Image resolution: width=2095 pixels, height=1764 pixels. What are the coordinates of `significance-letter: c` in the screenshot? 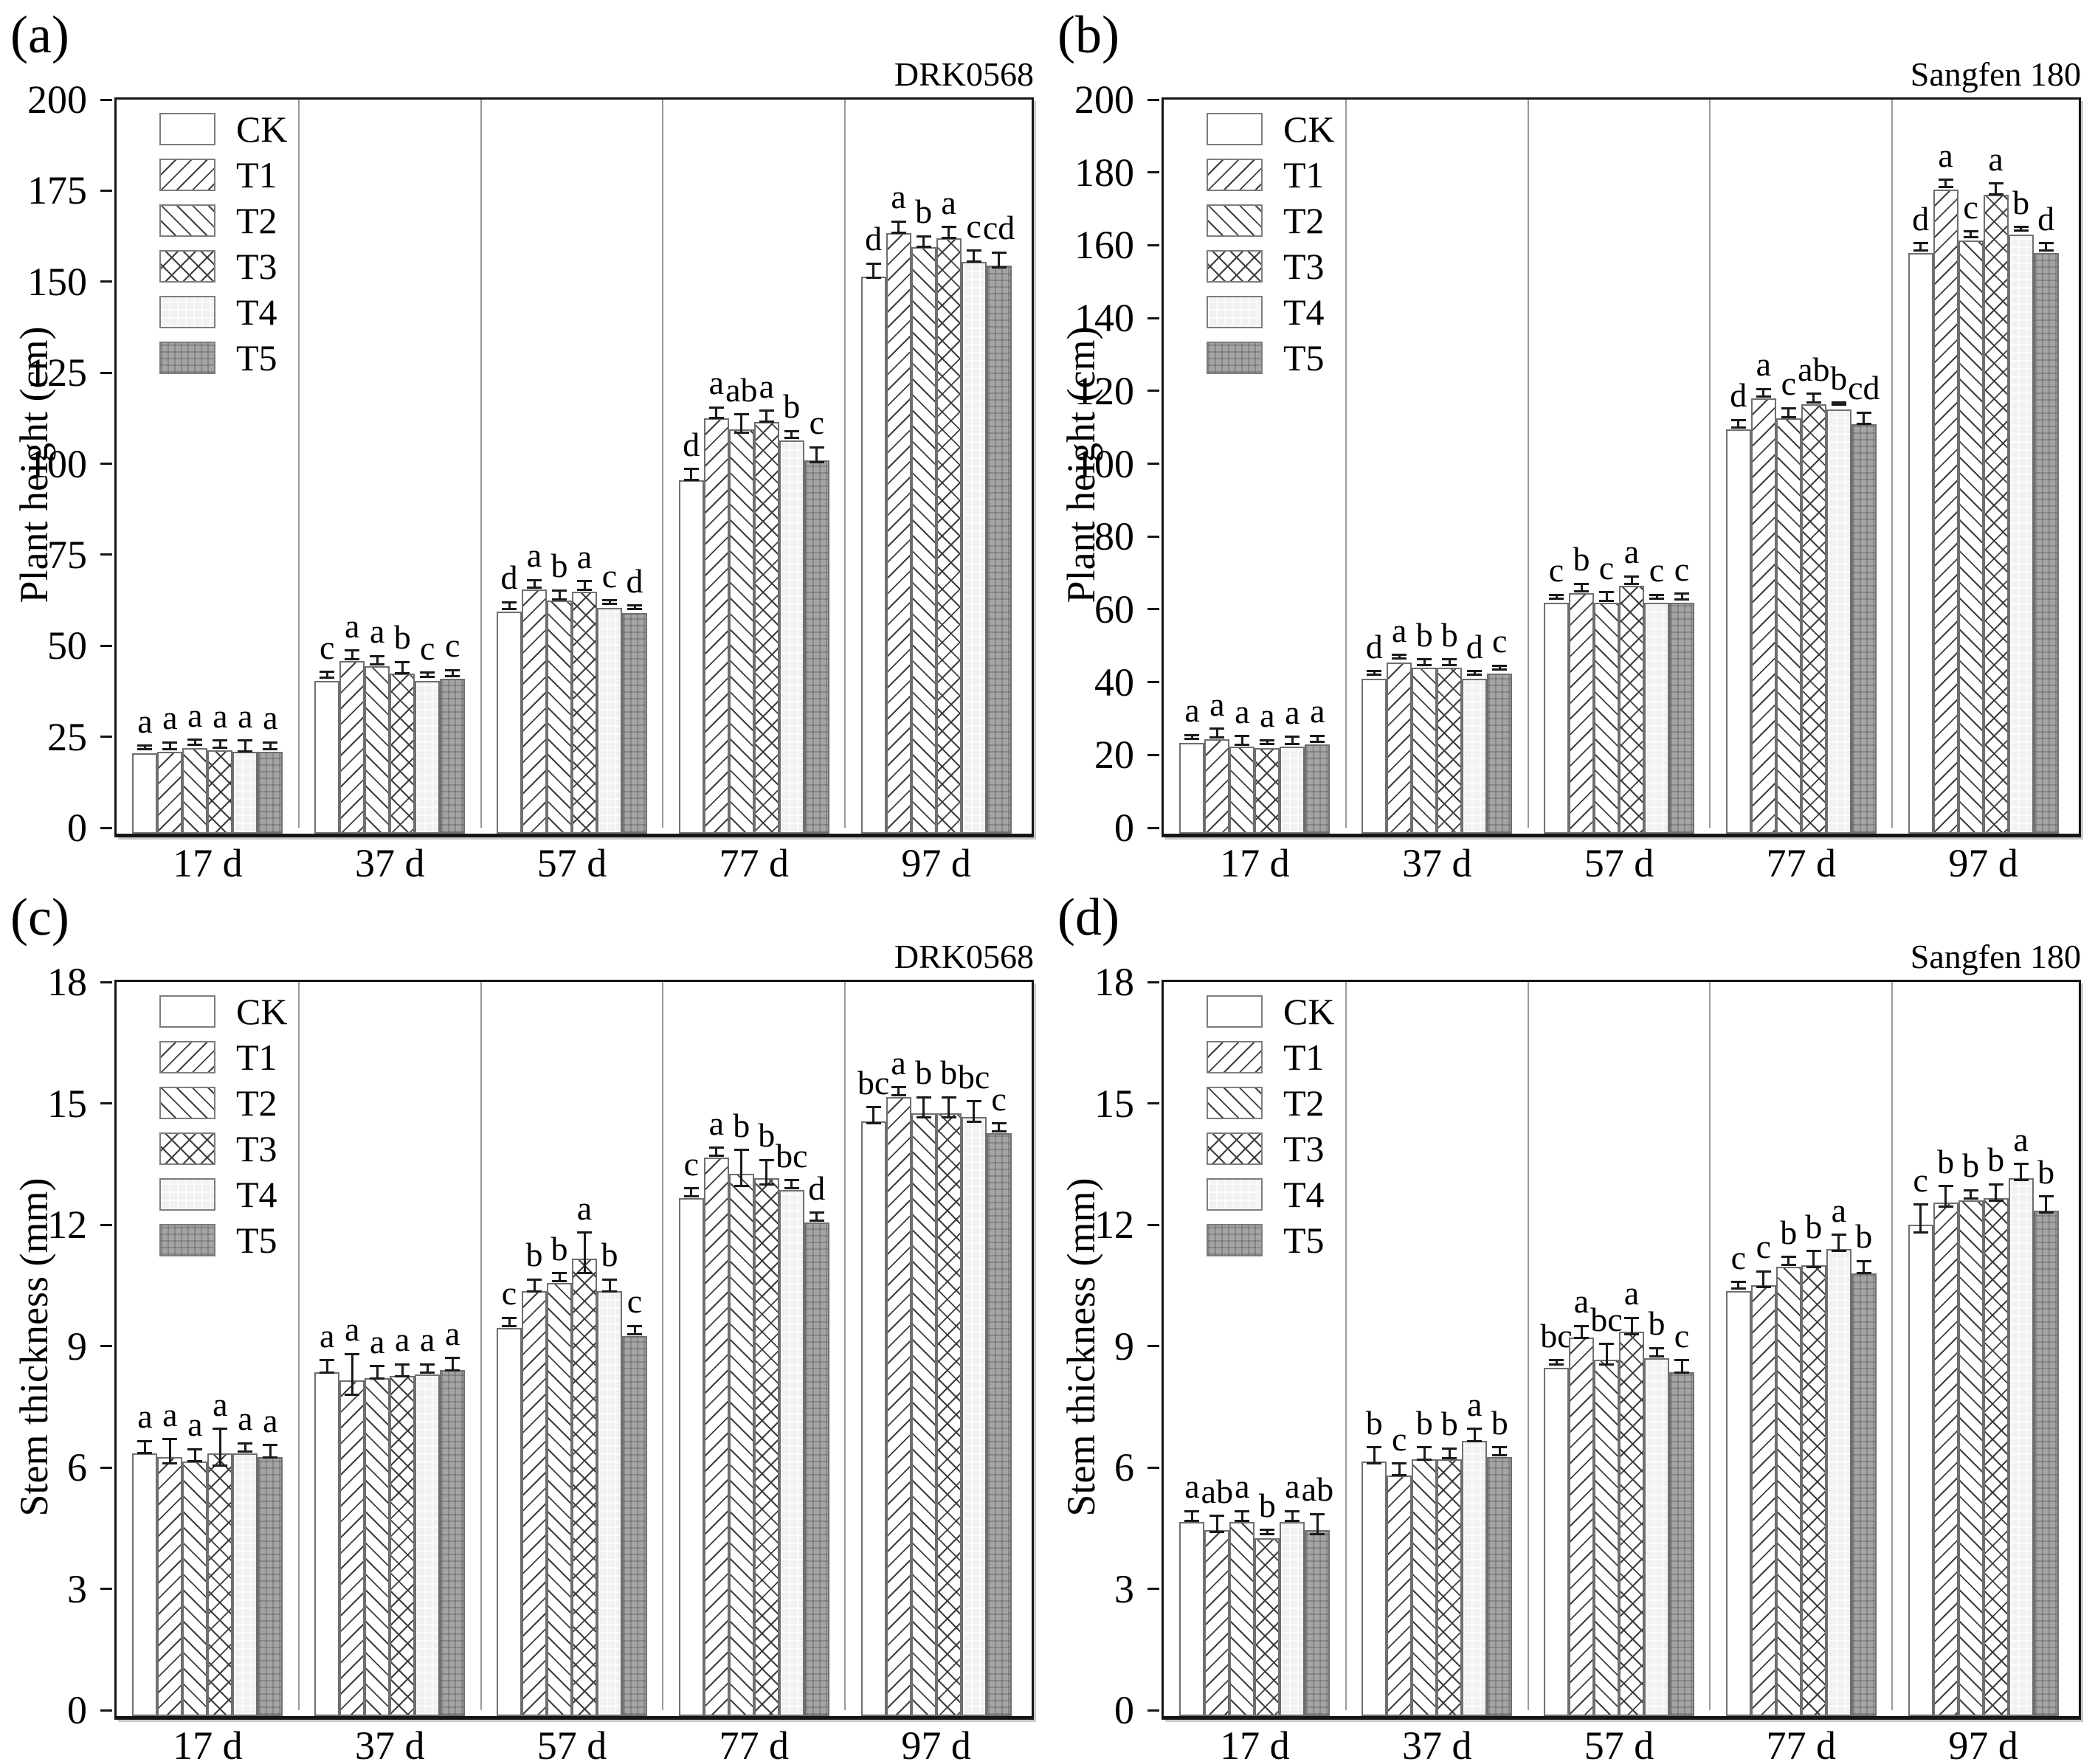 It's located at (1738, 1257).